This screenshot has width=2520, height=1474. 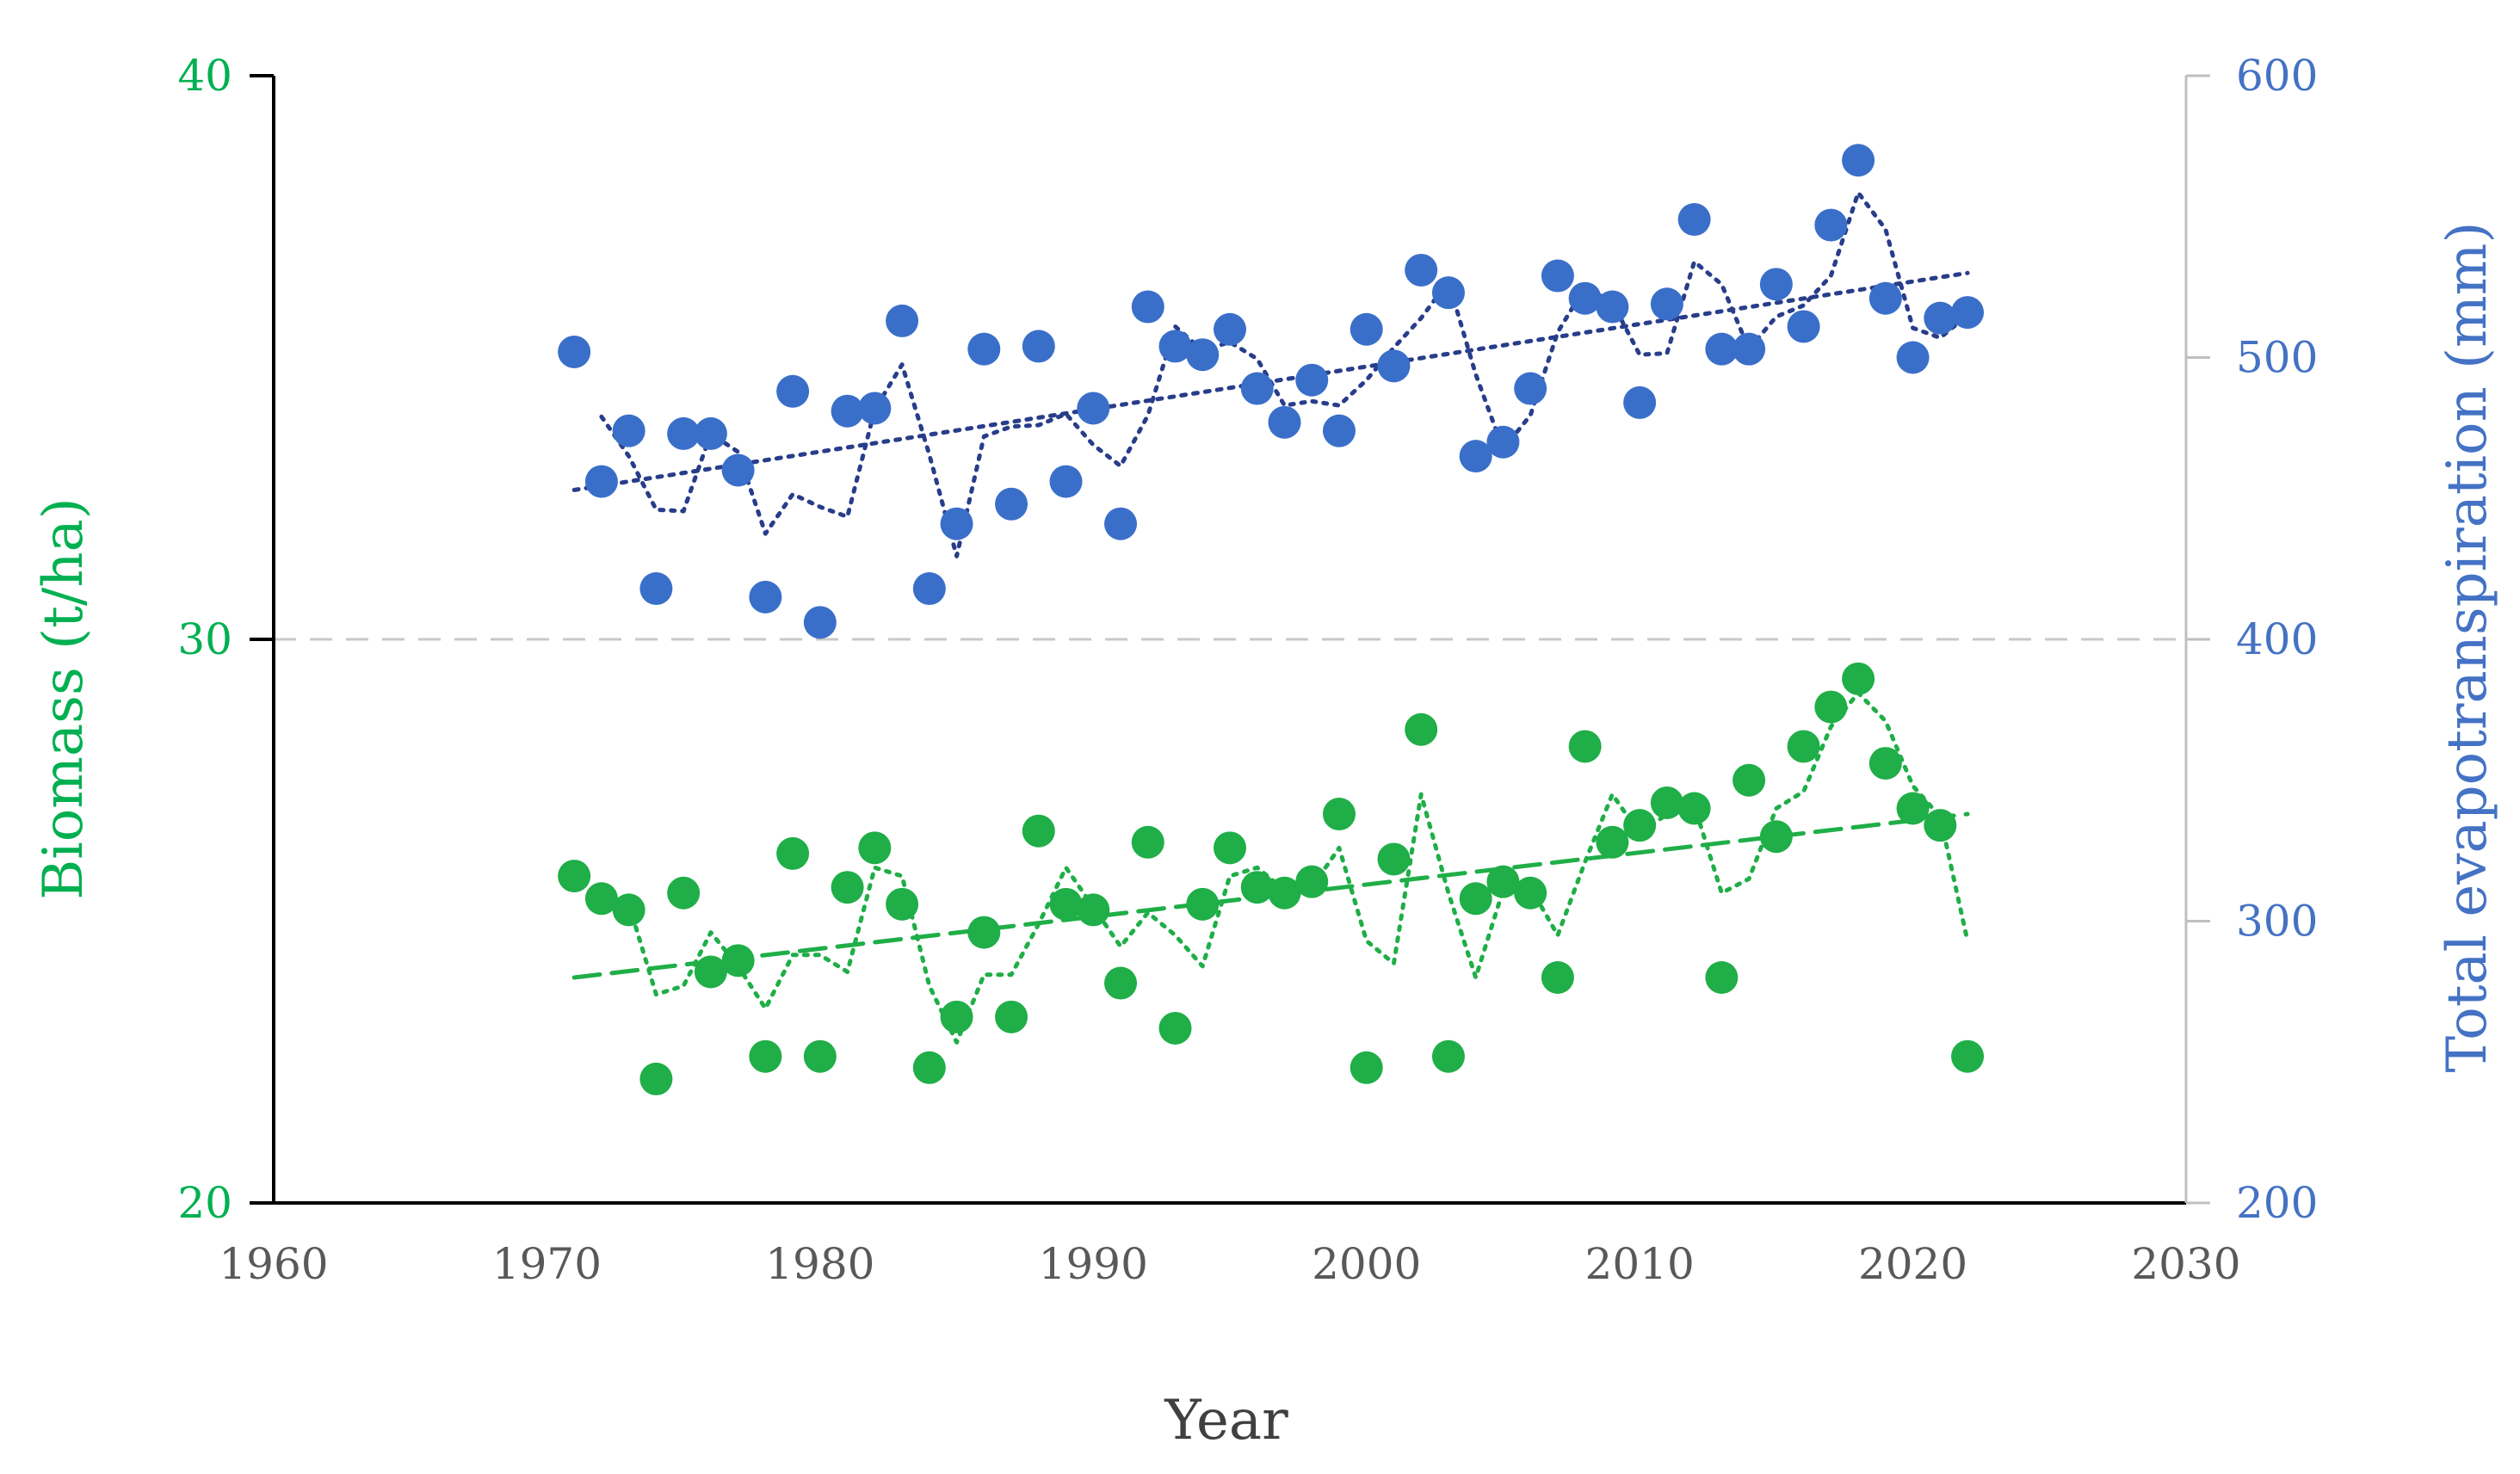 What do you see at coordinates (204, 639) in the screenshot?
I see `y-left-tick-label: 30` at bounding box center [204, 639].